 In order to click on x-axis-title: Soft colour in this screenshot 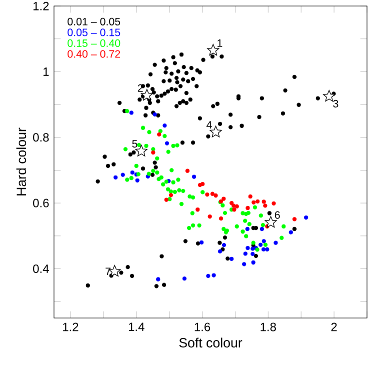, I will do `click(210, 343)`.